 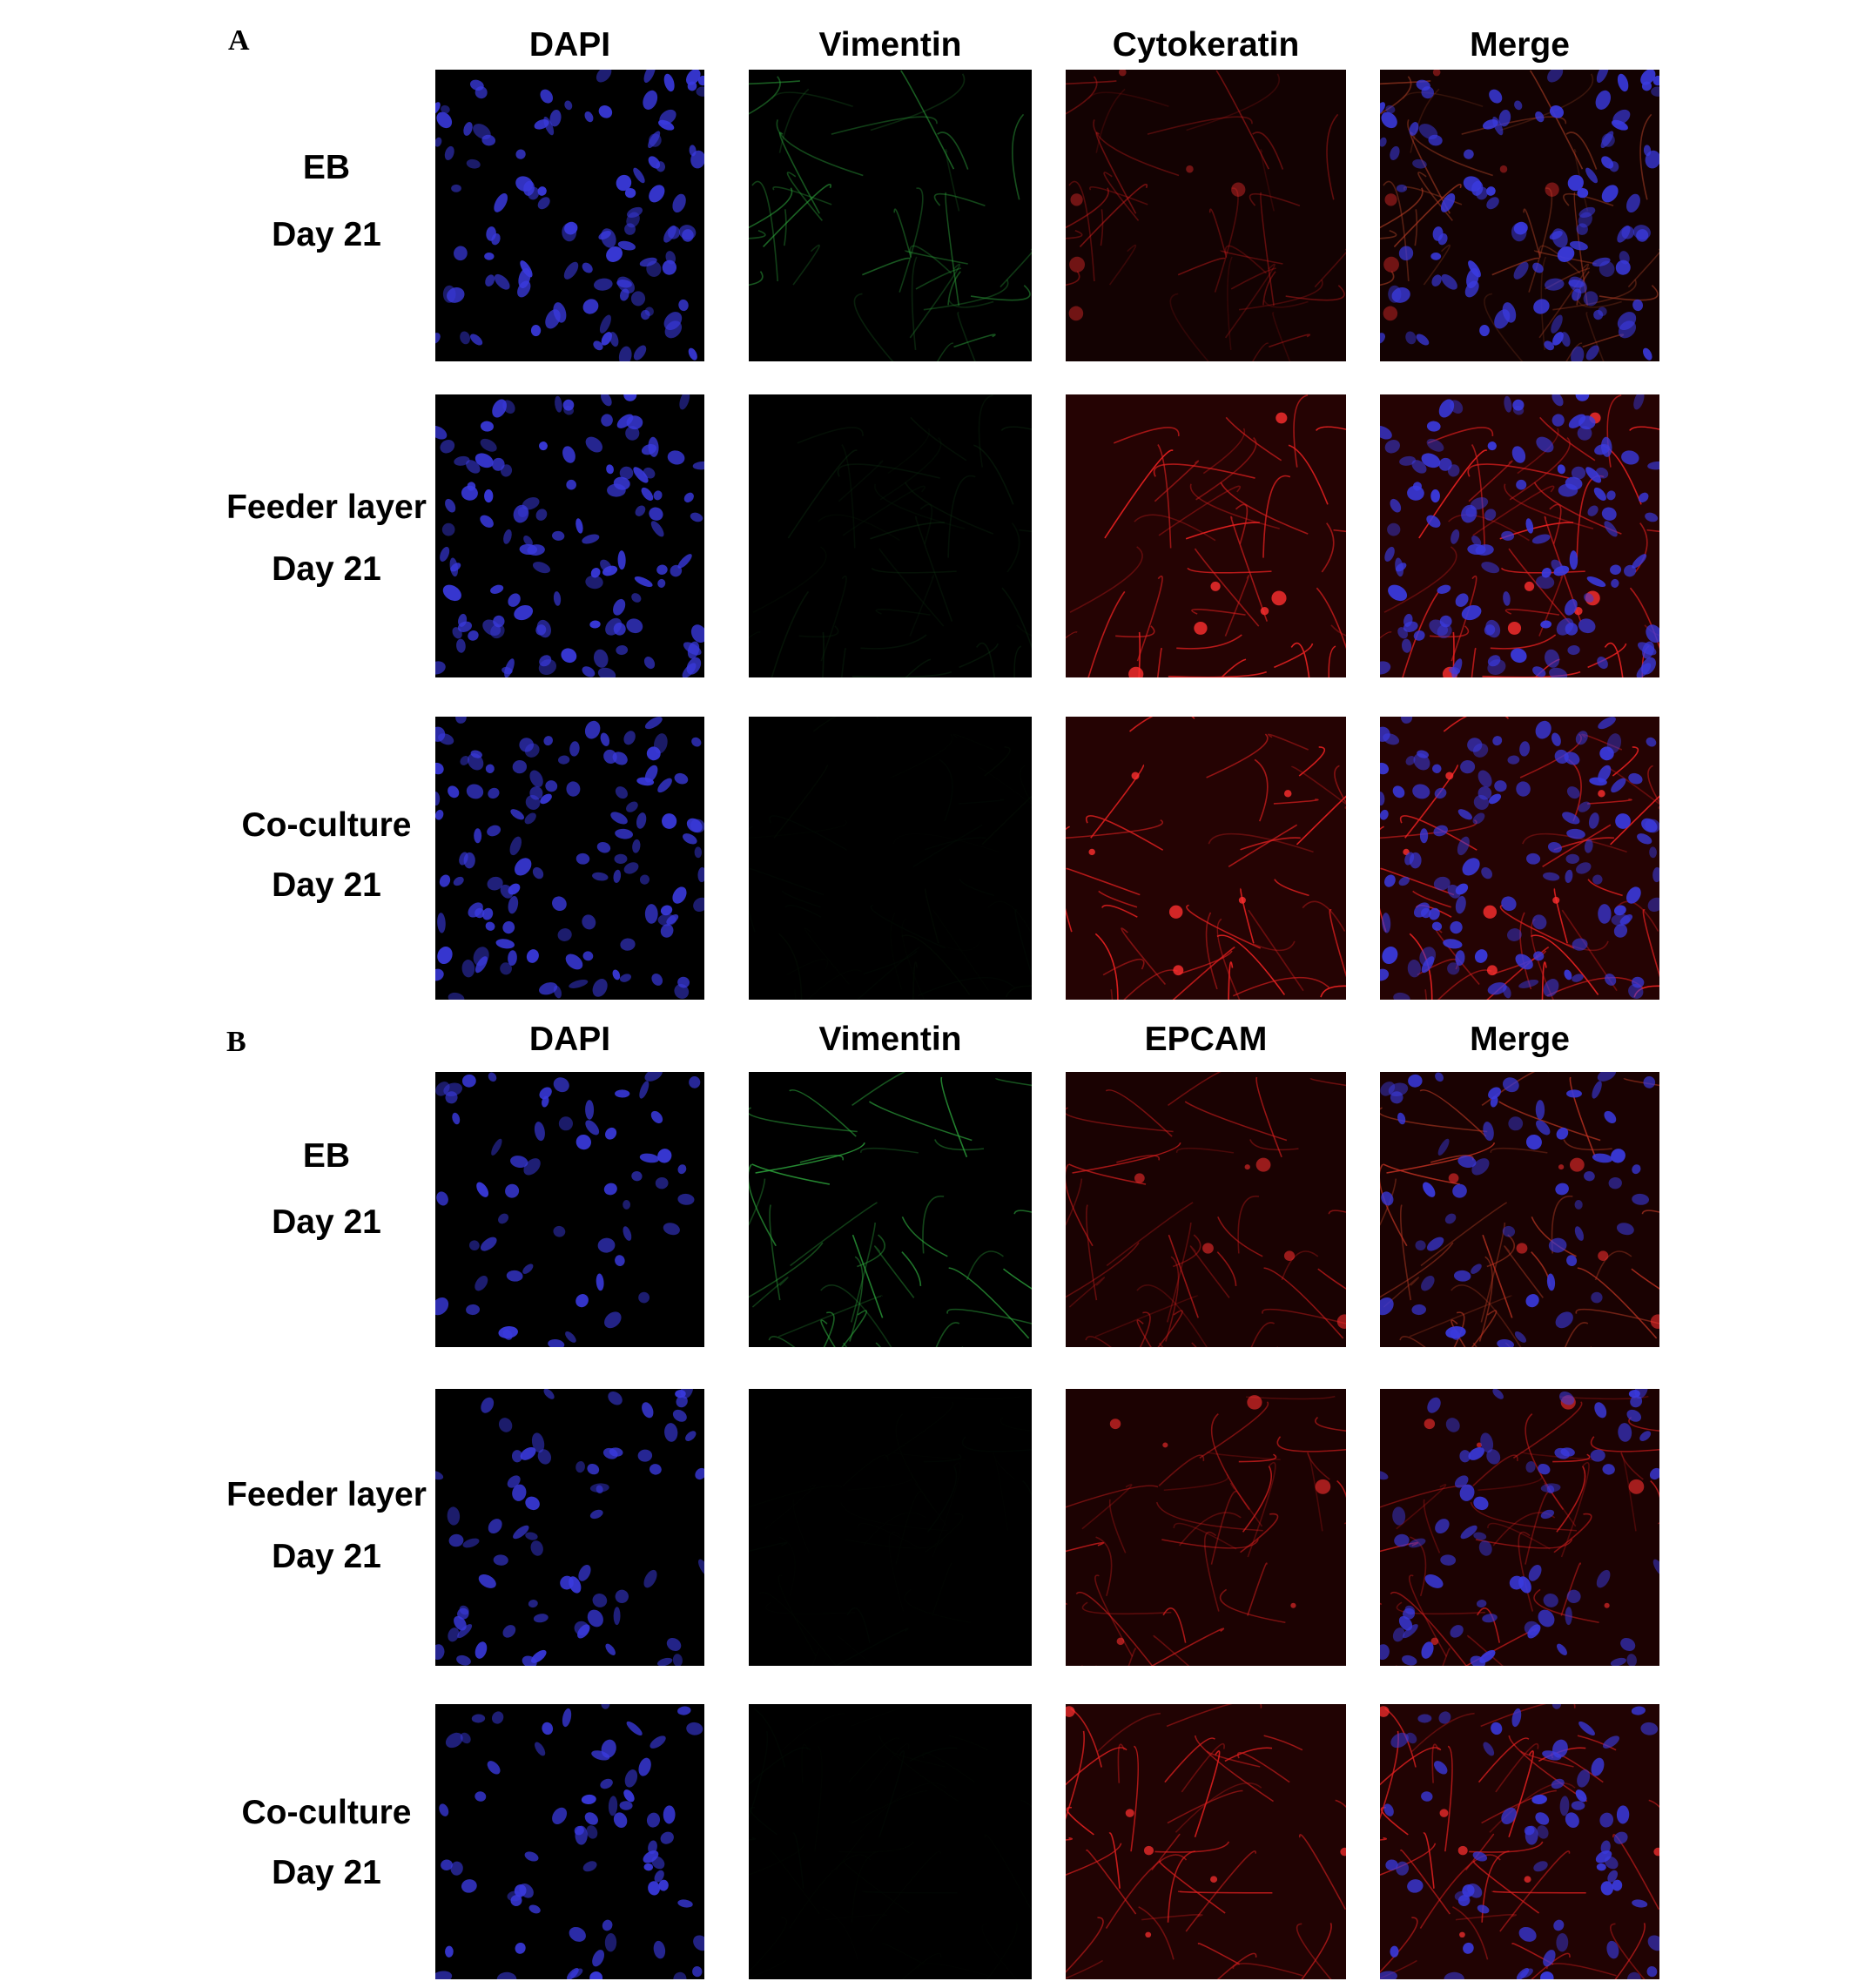 What do you see at coordinates (1206, 215) in the screenshot?
I see `micrograph-image` at bounding box center [1206, 215].